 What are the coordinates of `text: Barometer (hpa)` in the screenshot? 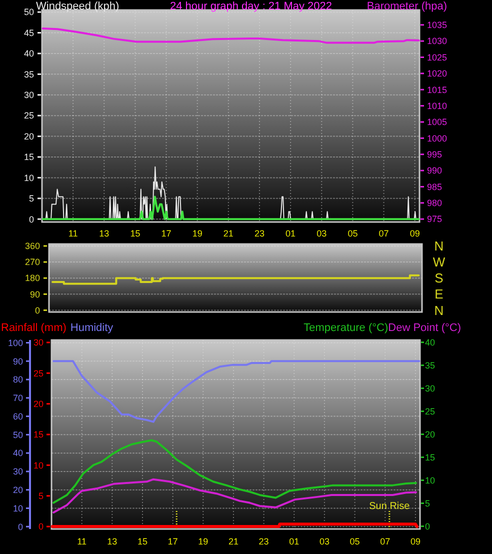 It's located at (407, 6).